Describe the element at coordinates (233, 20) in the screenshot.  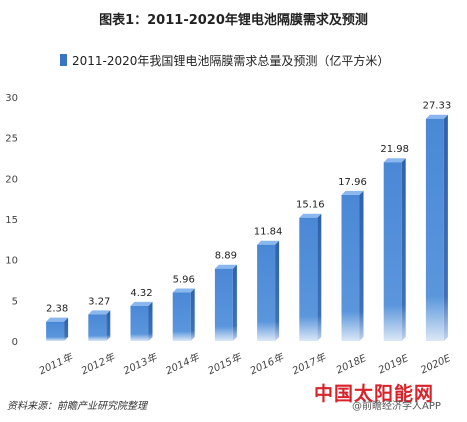
I see `chart-title: 图表1：2011-2020年锂电池隔膜需求及预测` at that location.